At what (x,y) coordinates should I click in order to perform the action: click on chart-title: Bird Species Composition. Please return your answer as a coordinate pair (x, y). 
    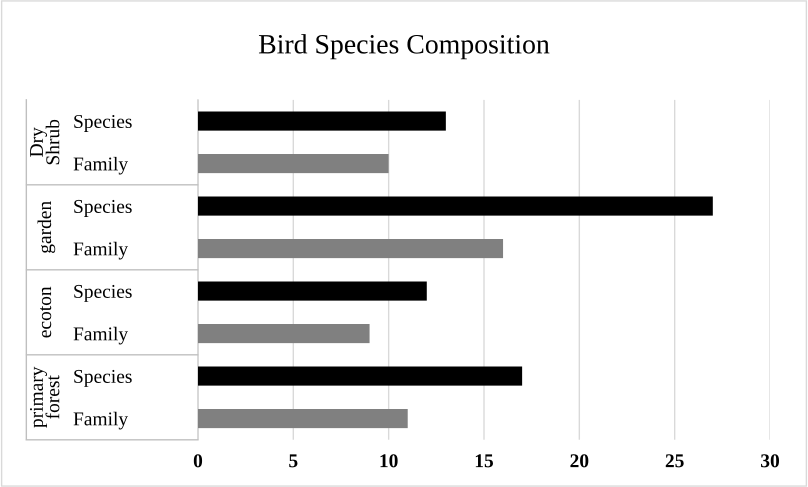
    Looking at the image, I should click on (404, 47).